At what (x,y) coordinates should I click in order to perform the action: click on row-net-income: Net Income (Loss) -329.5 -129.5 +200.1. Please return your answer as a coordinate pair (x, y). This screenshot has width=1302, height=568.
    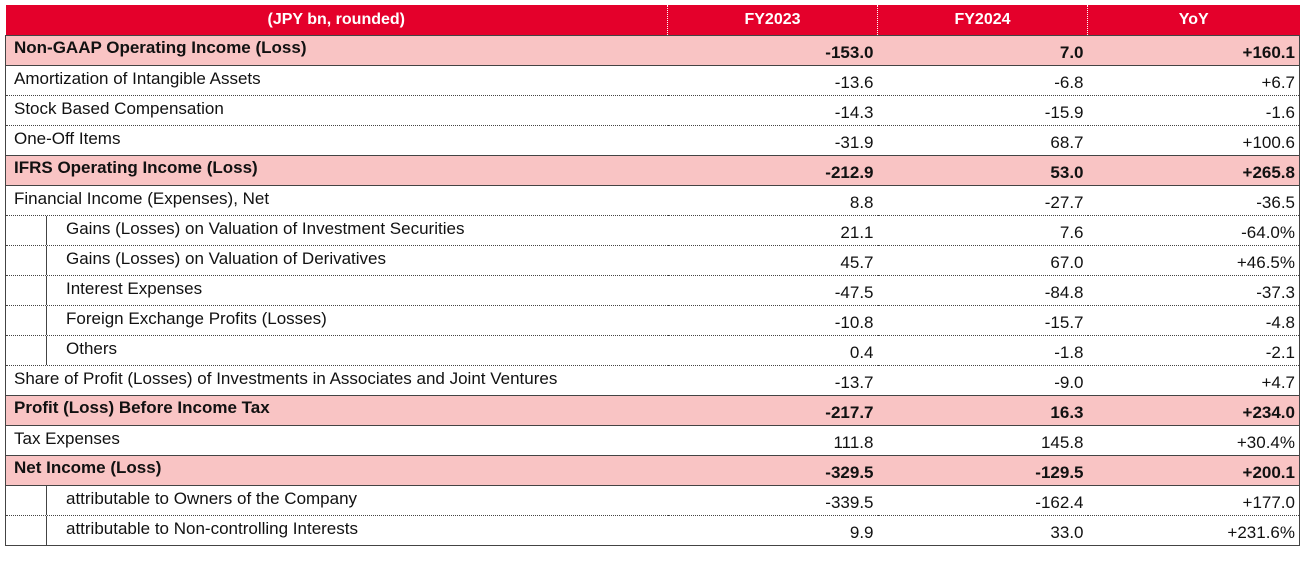
    Looking at the image, I should click on (652, 470).